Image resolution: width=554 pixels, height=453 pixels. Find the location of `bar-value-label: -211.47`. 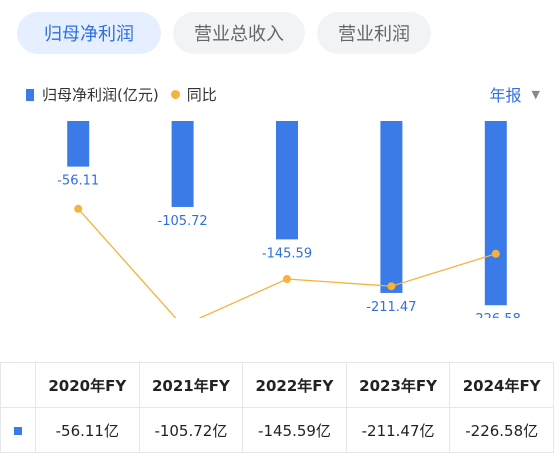

bar-value-label: -211.47 is located at coordinates (391, 307).